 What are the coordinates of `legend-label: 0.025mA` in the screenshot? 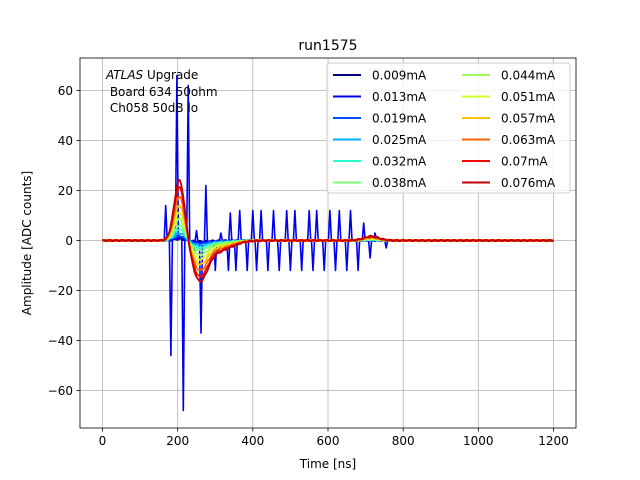 It's located at (399, 140).